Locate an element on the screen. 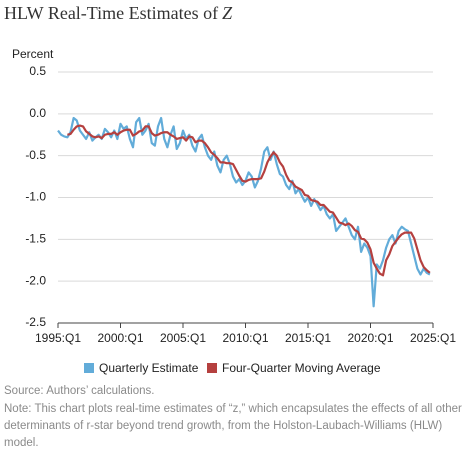 The height and width of the screenshot is (453, 466). y-tick-label: -2.5 is located at coordinates (35, 322).